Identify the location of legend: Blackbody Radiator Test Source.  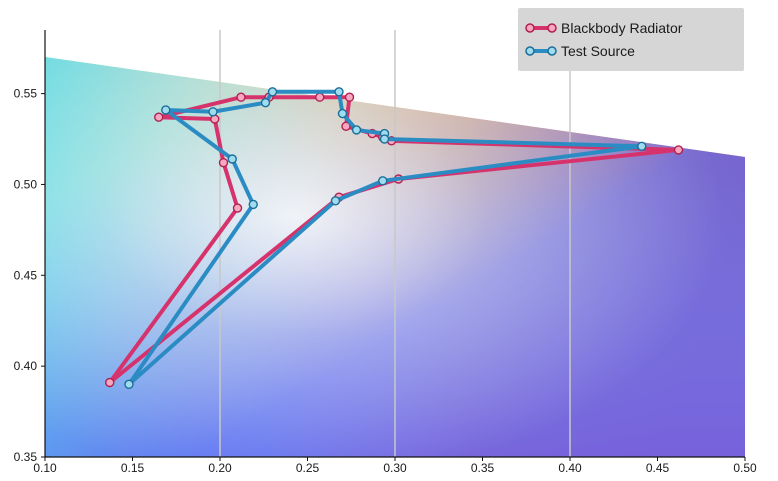
(631, 39).